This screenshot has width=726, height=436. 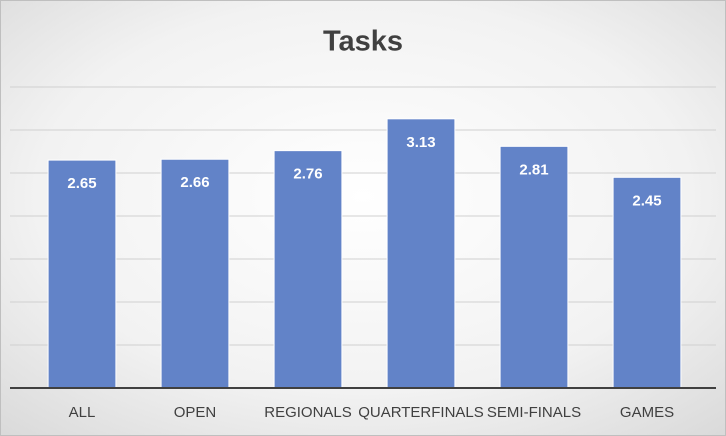 I want to click on data-label: 2.66, so click(x=194, y=182).